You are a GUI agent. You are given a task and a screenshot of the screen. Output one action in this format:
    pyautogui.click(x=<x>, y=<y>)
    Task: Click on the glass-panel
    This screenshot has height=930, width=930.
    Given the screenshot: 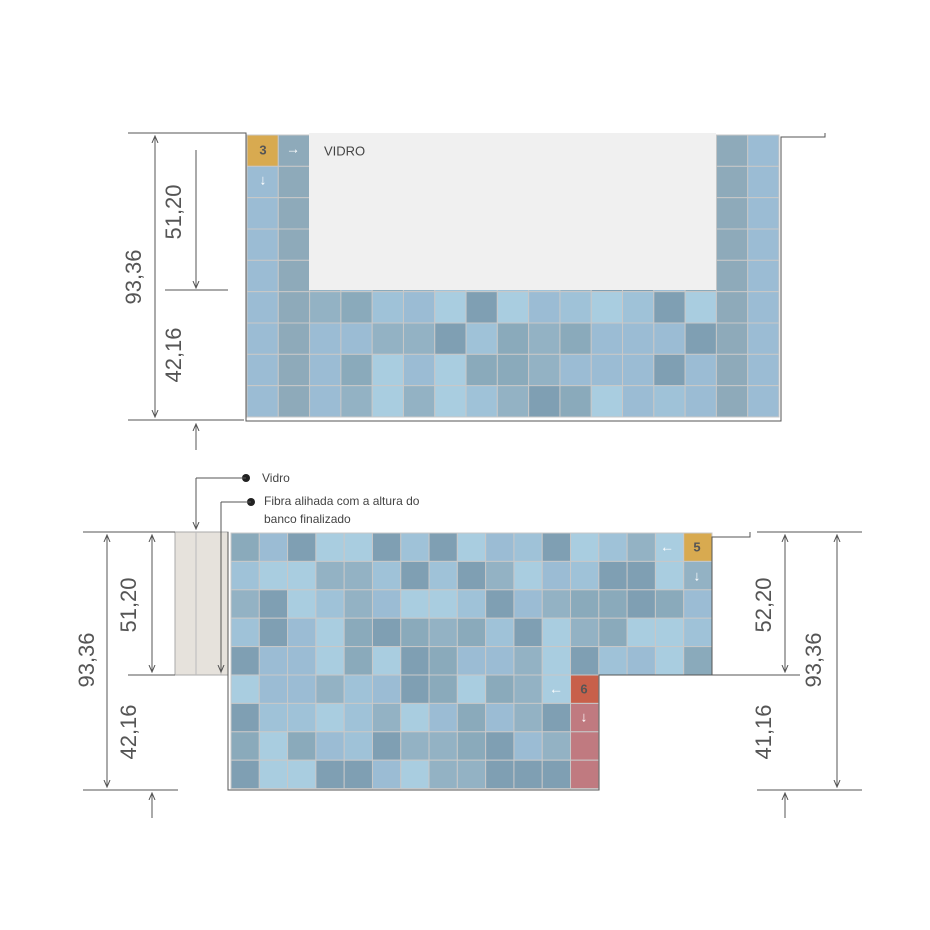 What is the action you would take?
    pyautogui.click(x=512, y=211)
    